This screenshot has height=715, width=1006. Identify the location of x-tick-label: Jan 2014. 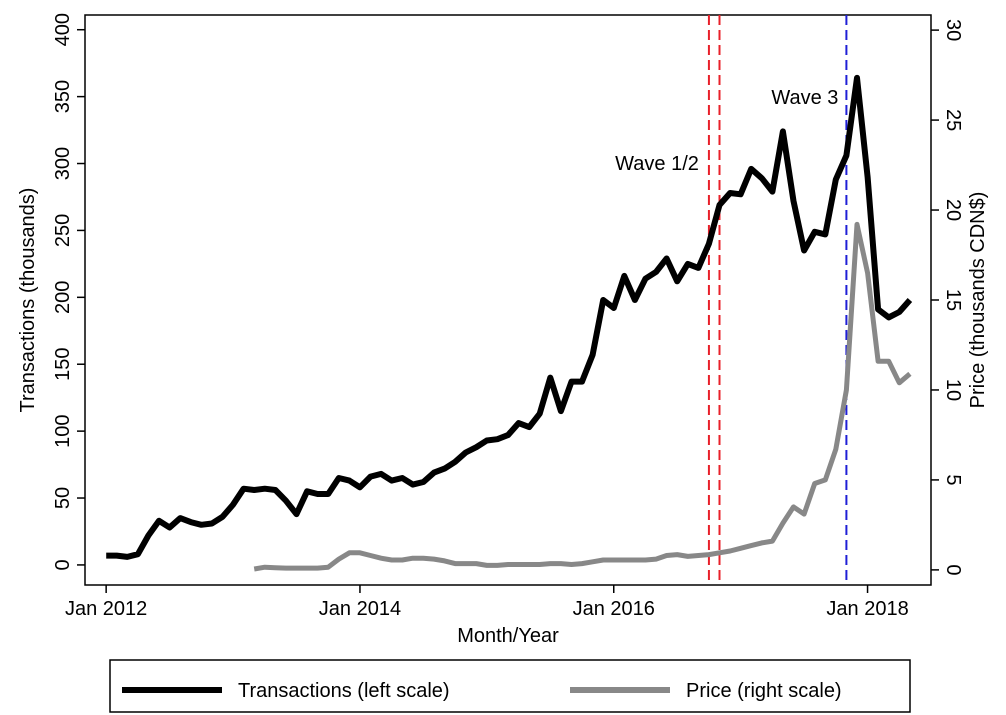
(360, 609).